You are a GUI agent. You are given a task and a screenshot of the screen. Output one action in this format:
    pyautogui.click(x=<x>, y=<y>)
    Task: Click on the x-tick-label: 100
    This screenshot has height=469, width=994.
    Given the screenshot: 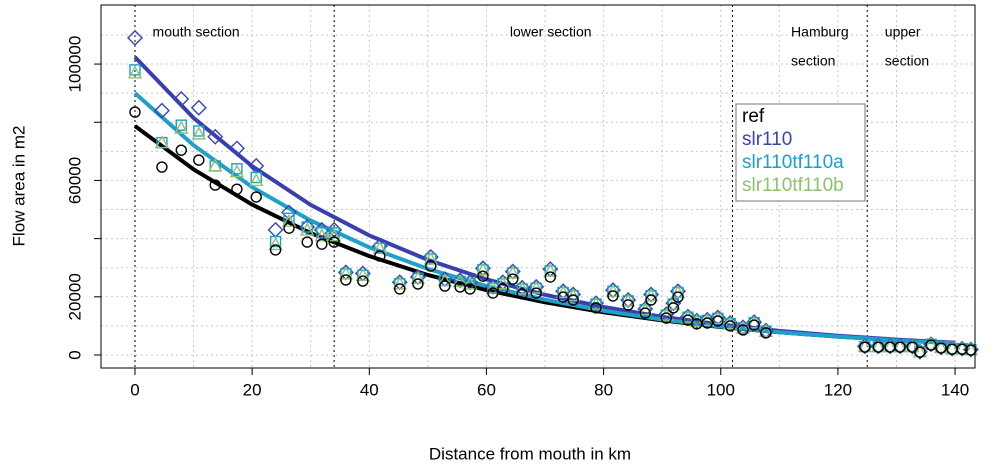 What is the action you would take?
    pyautogui.click(x=721, y=389)
    